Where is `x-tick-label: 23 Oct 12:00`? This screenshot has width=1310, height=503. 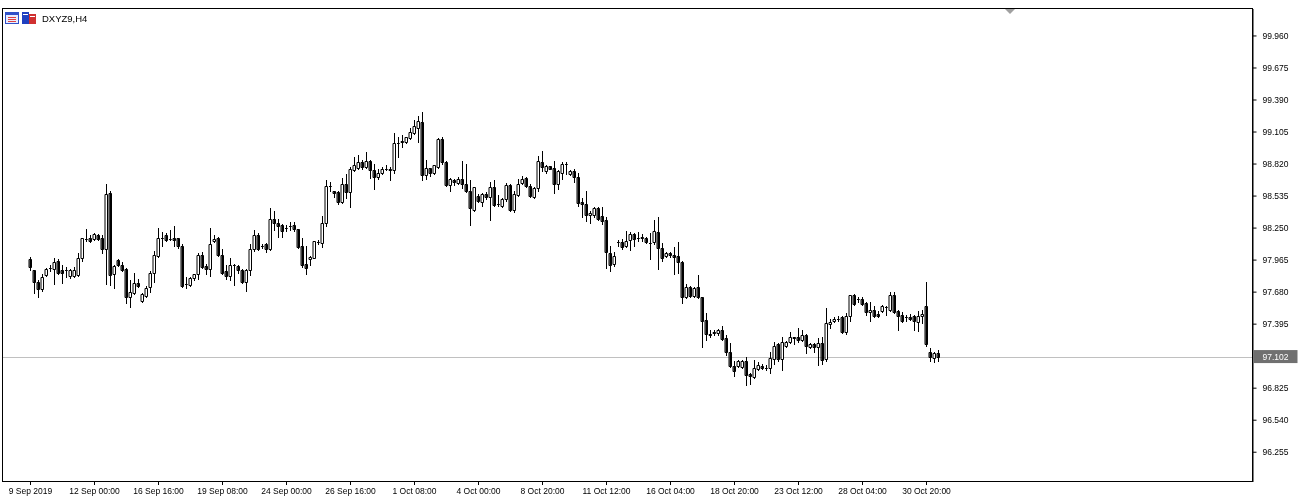
x-tick-label: 23 Oct 12:00 is located at coordinates (799, 491).